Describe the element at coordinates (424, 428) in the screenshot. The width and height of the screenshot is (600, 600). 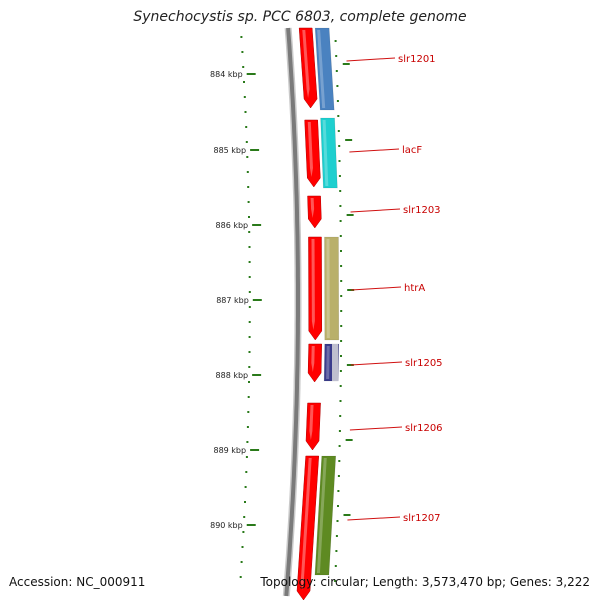
I see `gene-label-slr1206: slr1206` at that location.